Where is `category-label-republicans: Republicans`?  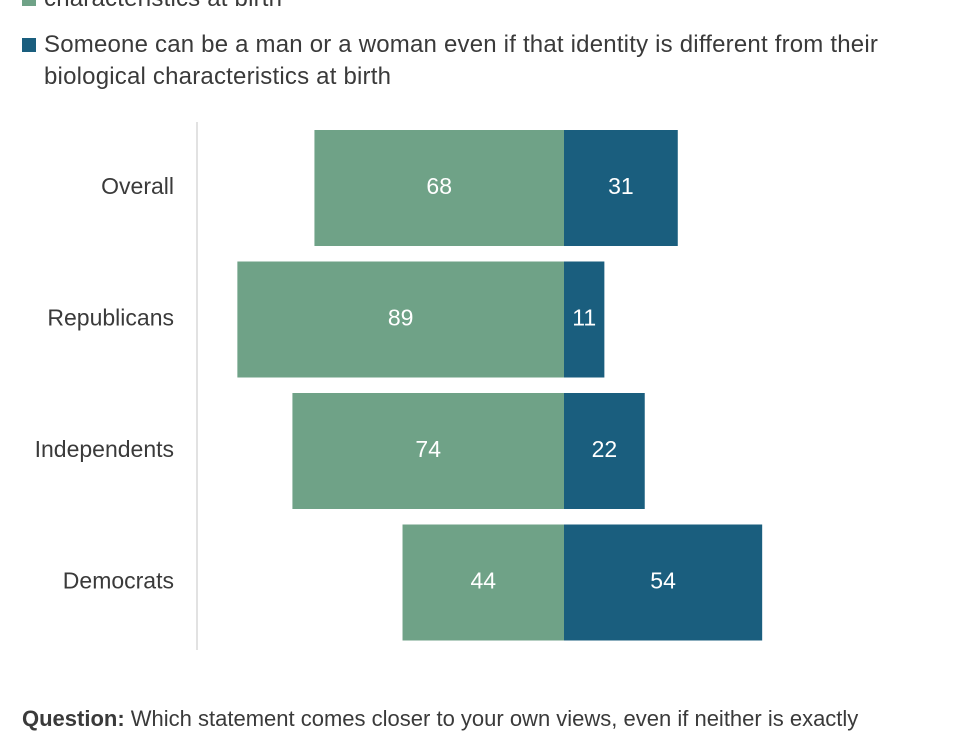 category-label-republicans: Republicans is located at coordinates (110, 318).